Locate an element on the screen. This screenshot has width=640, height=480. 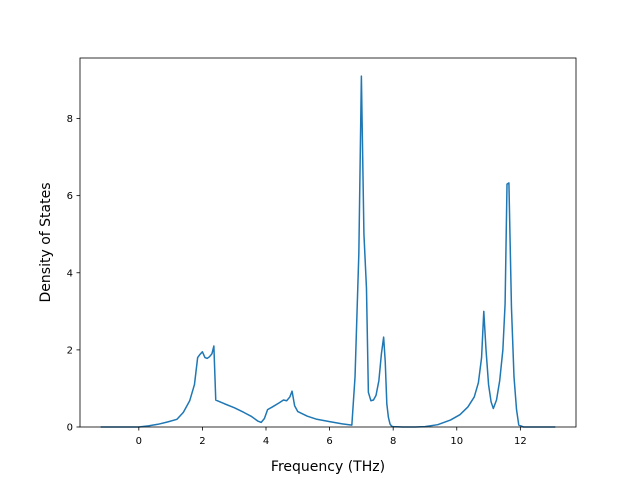
y-tick-label: 6 is located at coordinates (70, 196).